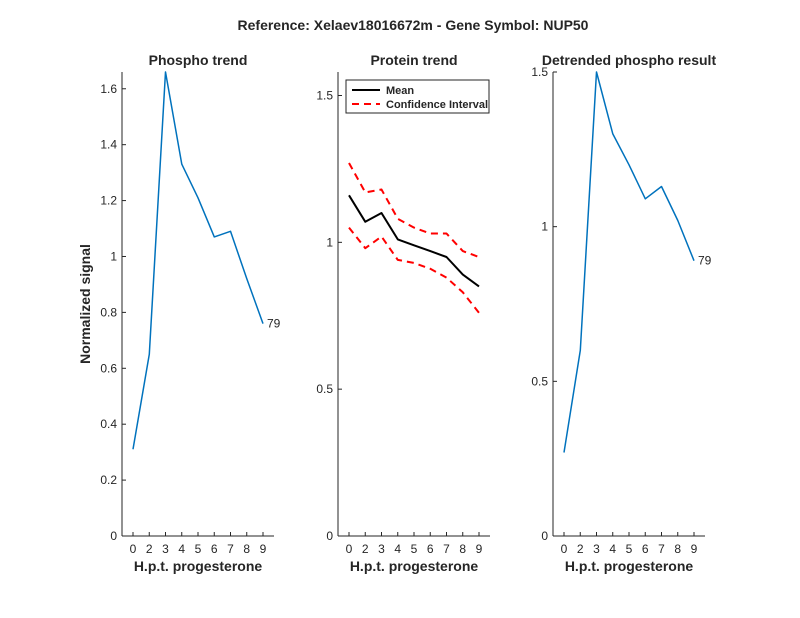 This screenshot has height=618, width=800. I want to click on y-tick-label: 1.2, so click(108, 201).